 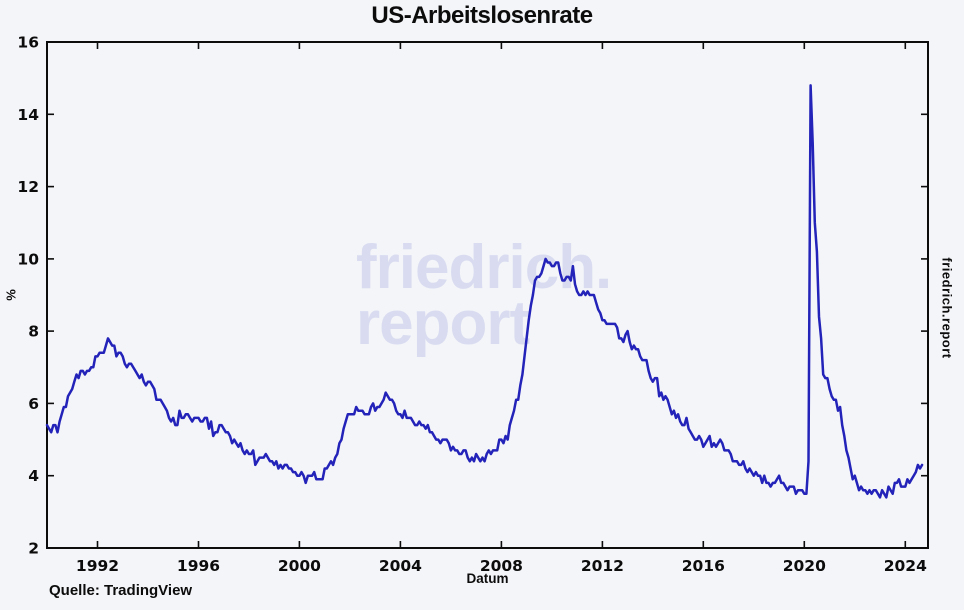 I want to click on y-axis-label: %, so click(x=11, y=295).